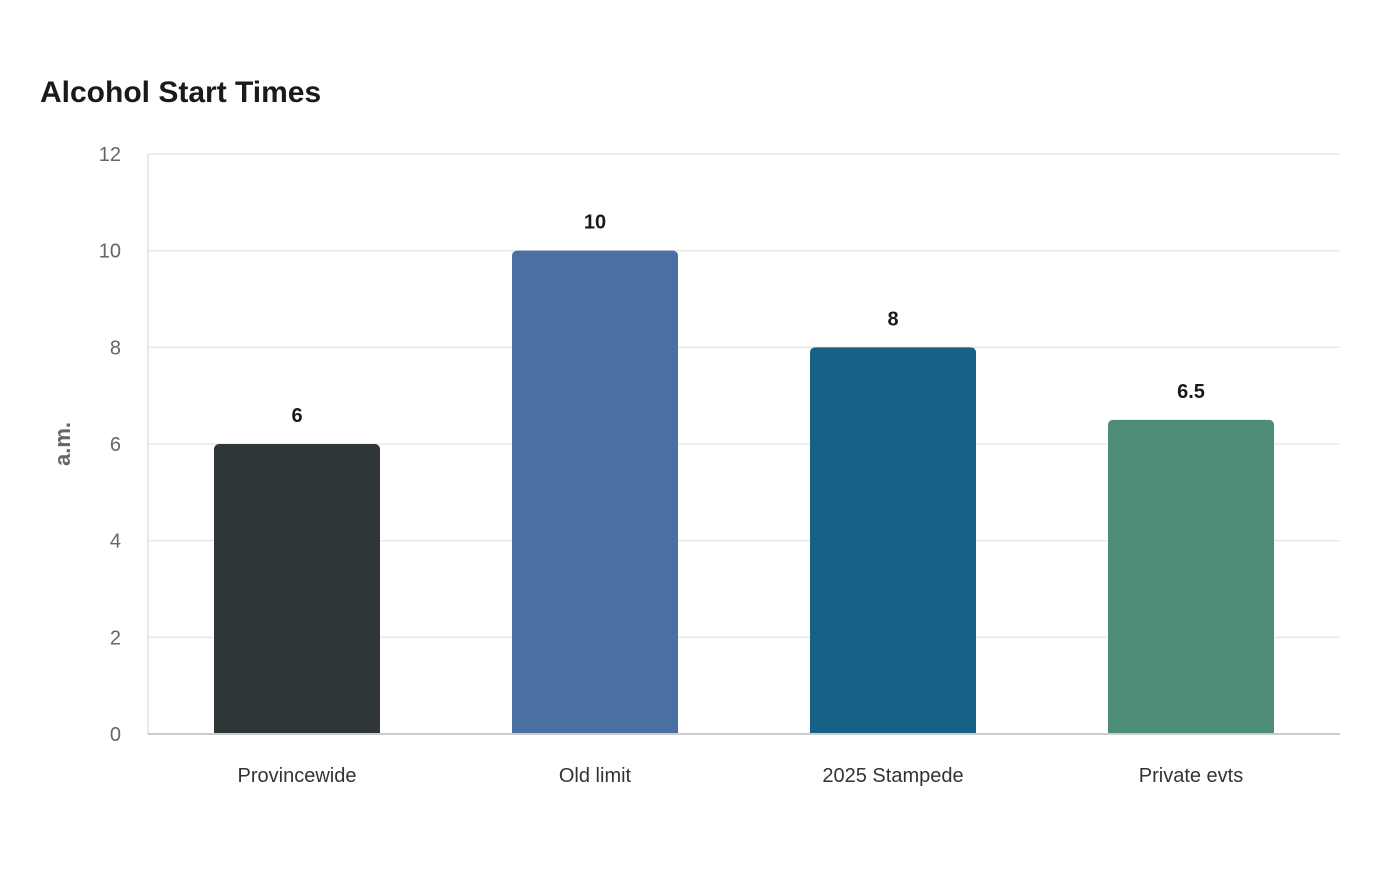 This screenshot has height=880, width=1400. I want to click on y-axis-ticks: 0 2 4 6 8 10 12, so click(110, 445).